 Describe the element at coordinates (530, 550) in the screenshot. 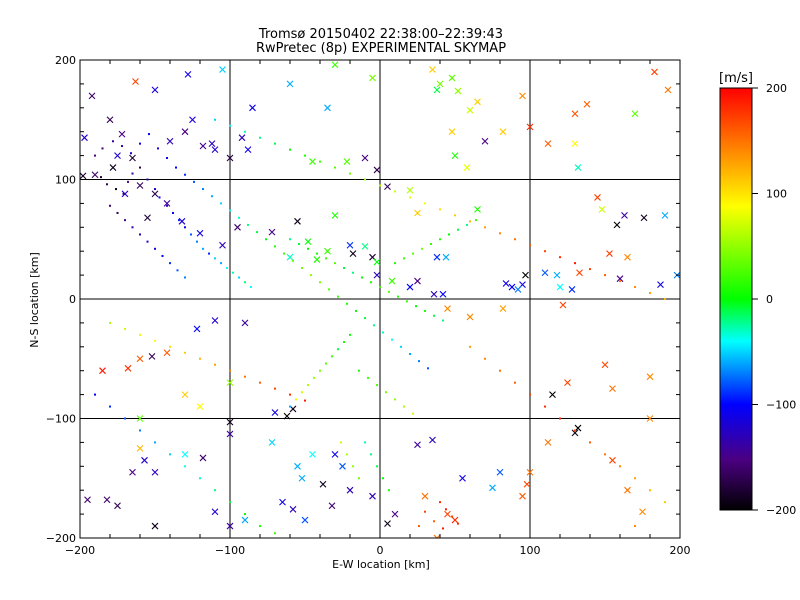

I see `x-tick-label: 100` at that location.